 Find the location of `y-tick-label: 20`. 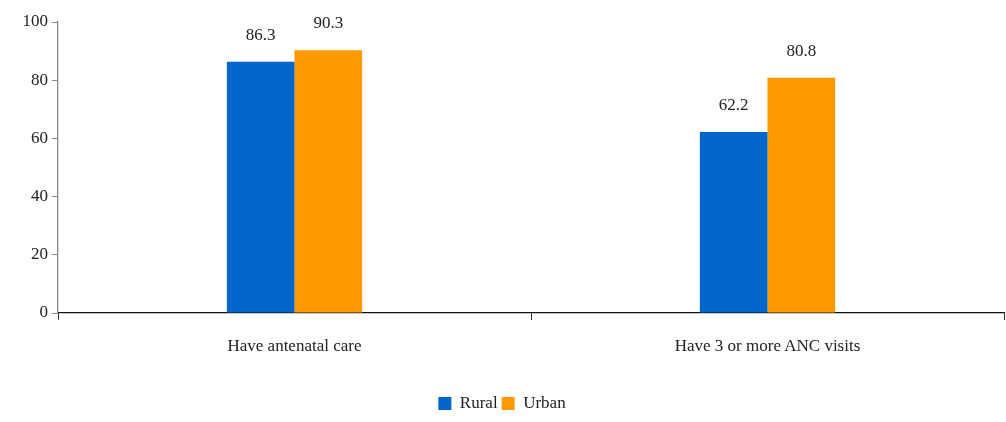

y-tick-label: 20 is located at coordinates (39, 254).